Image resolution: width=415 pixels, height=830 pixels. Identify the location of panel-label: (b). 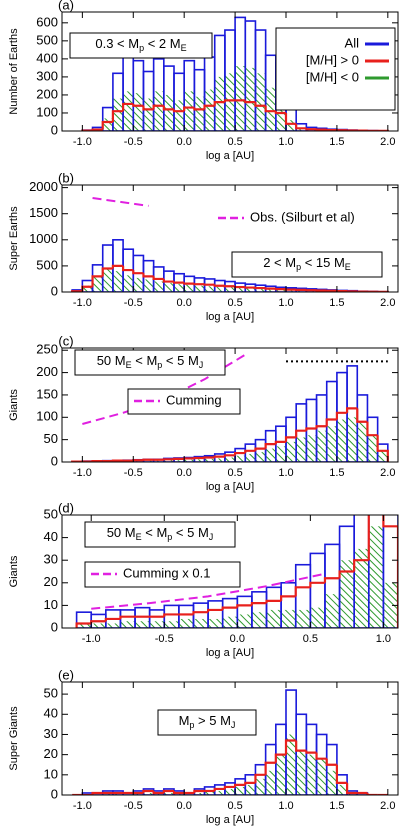
(66, 177).